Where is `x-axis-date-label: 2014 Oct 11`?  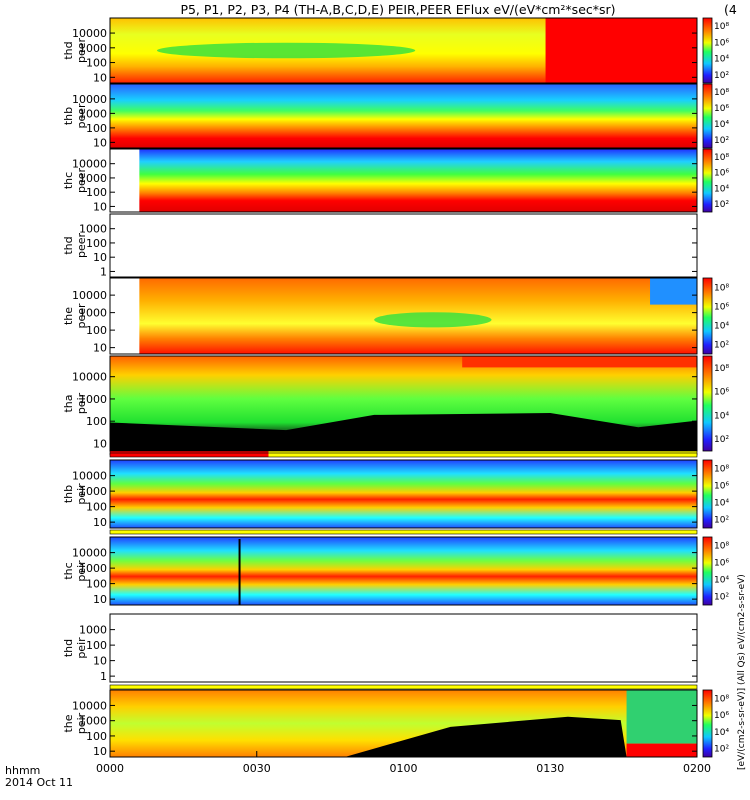 x-axis-date-label: 2014 Oct 11 is located at coordinates (39, 782).